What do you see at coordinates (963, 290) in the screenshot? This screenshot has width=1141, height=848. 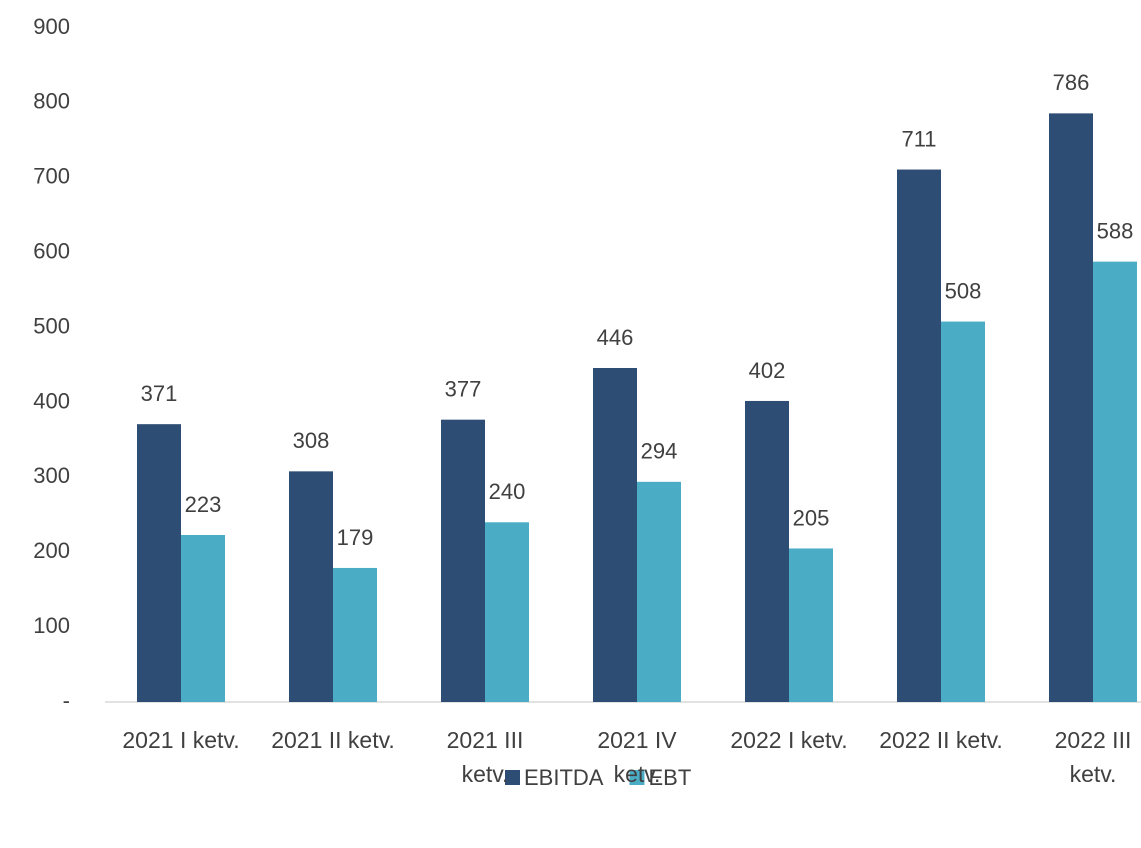 I see `value-label: 508` at bounding box center [963, 290].